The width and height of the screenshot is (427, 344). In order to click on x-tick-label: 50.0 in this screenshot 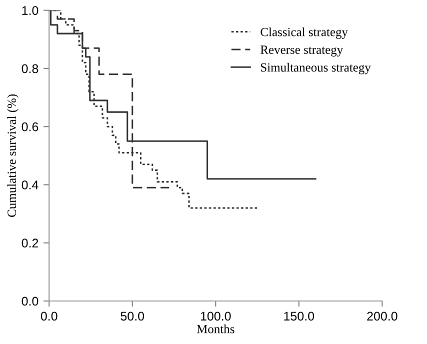, I will do `click(132, 316)`.